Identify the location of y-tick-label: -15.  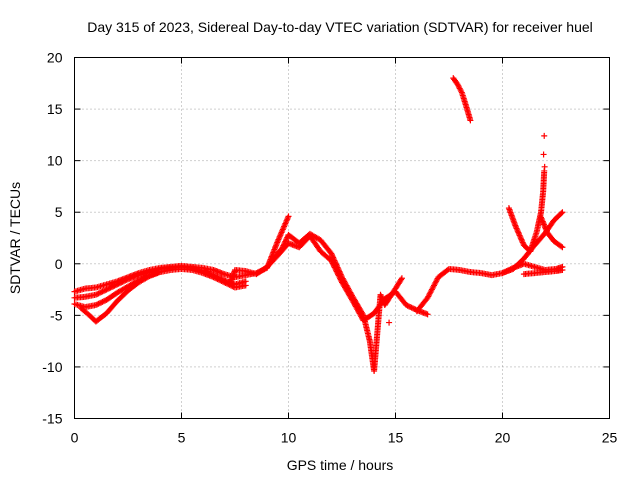
(52, 419).